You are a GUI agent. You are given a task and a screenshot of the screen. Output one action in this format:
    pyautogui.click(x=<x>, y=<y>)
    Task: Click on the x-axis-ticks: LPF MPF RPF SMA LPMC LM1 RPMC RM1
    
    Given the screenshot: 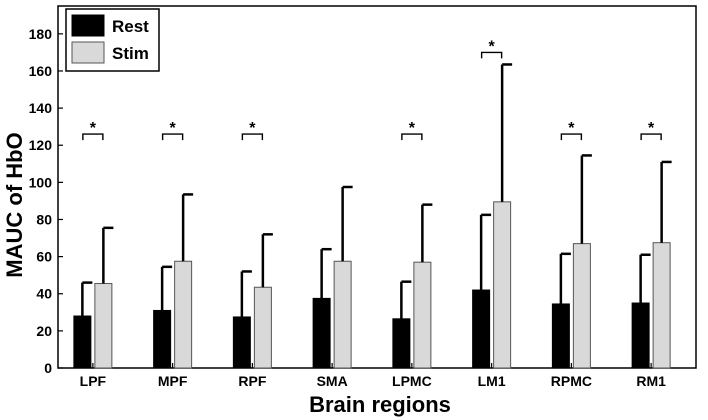 What is the action you would take?
    pyautogui.click(x=373, y=376)
    